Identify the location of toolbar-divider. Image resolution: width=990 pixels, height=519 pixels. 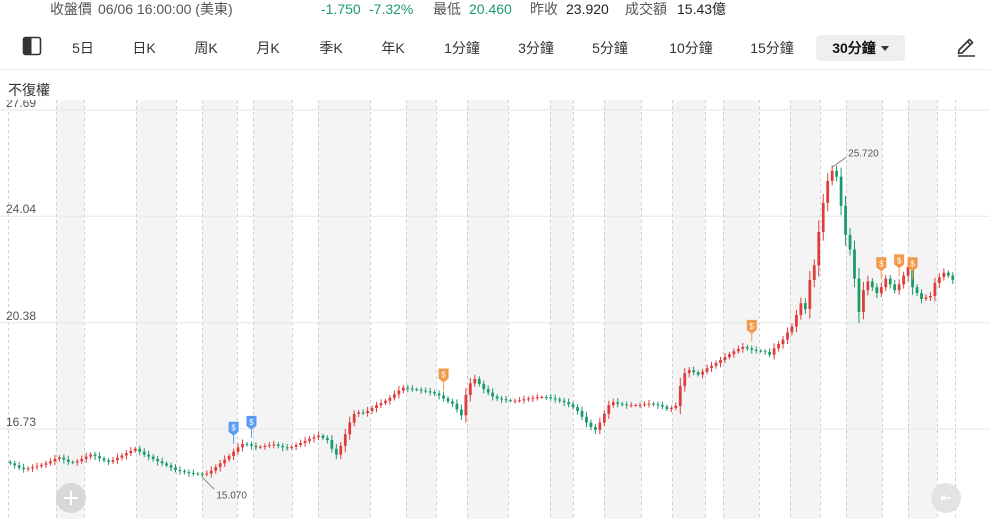
(495, 69).